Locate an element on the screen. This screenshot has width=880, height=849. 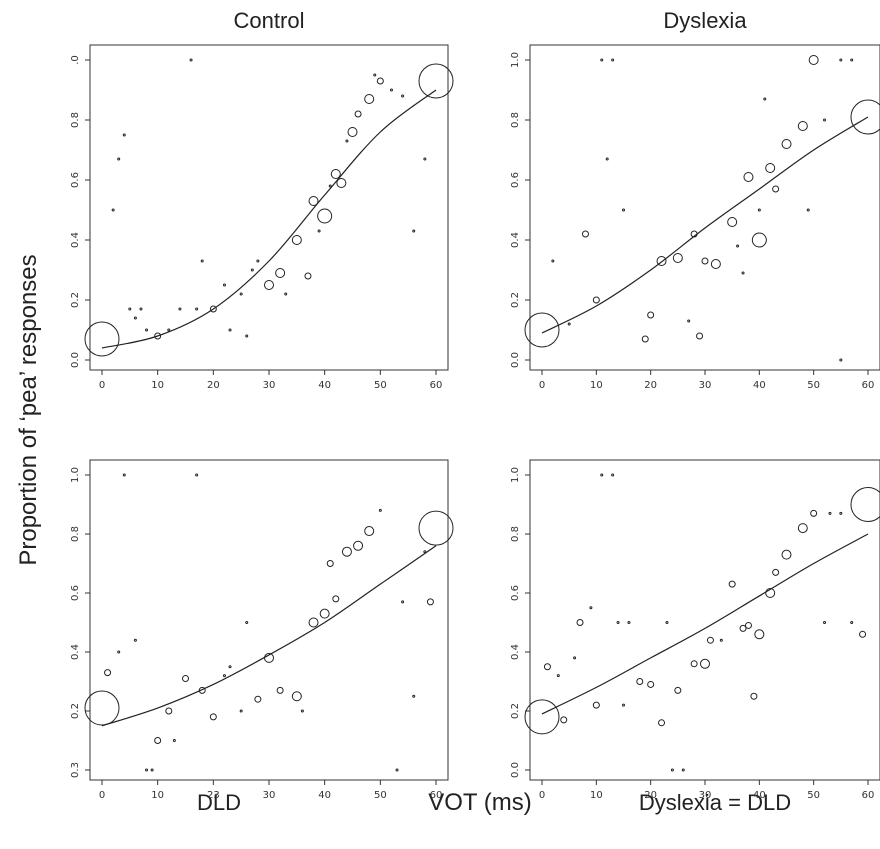
y-tick-label: 0.0 is located at coordinates (515, 770).